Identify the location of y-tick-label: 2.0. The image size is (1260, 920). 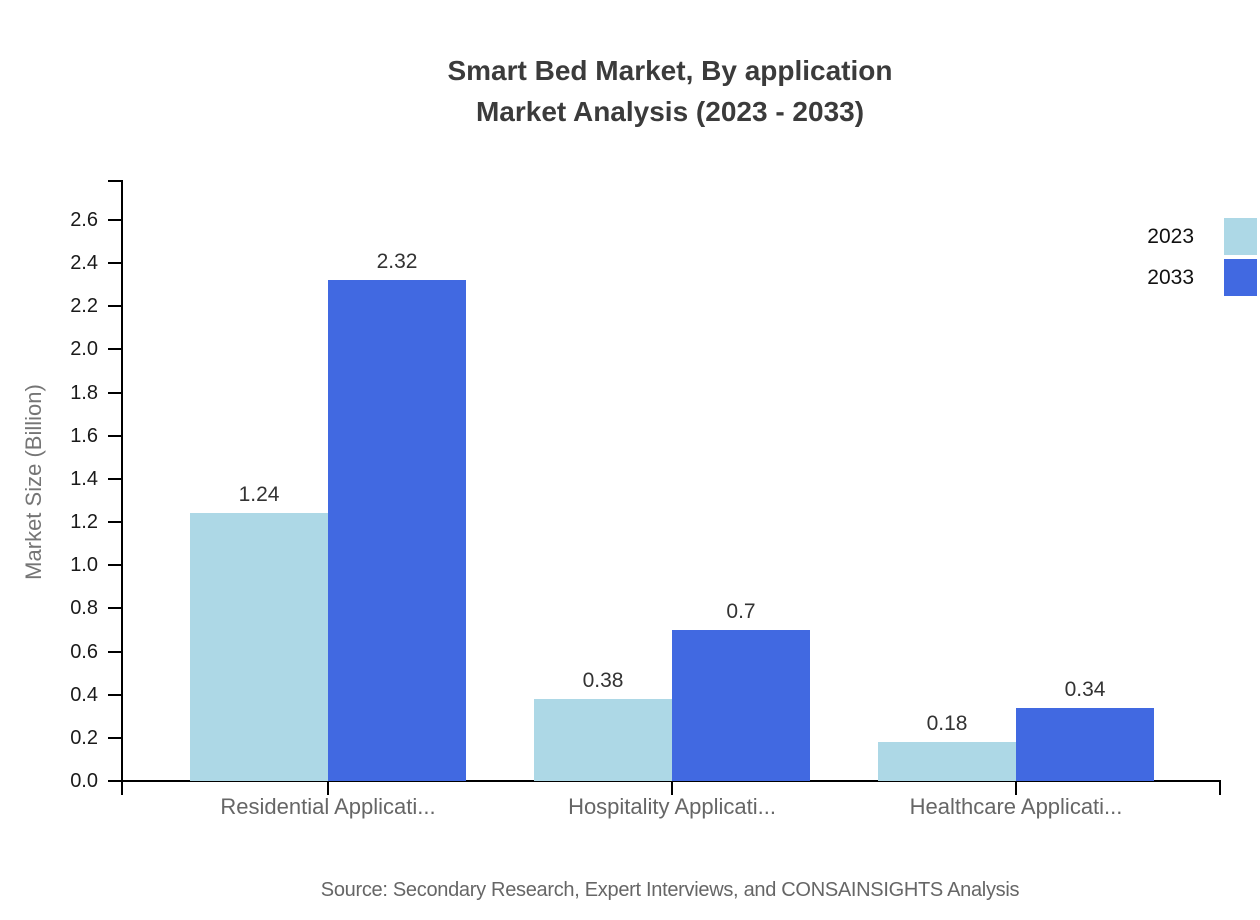
(84, 349).